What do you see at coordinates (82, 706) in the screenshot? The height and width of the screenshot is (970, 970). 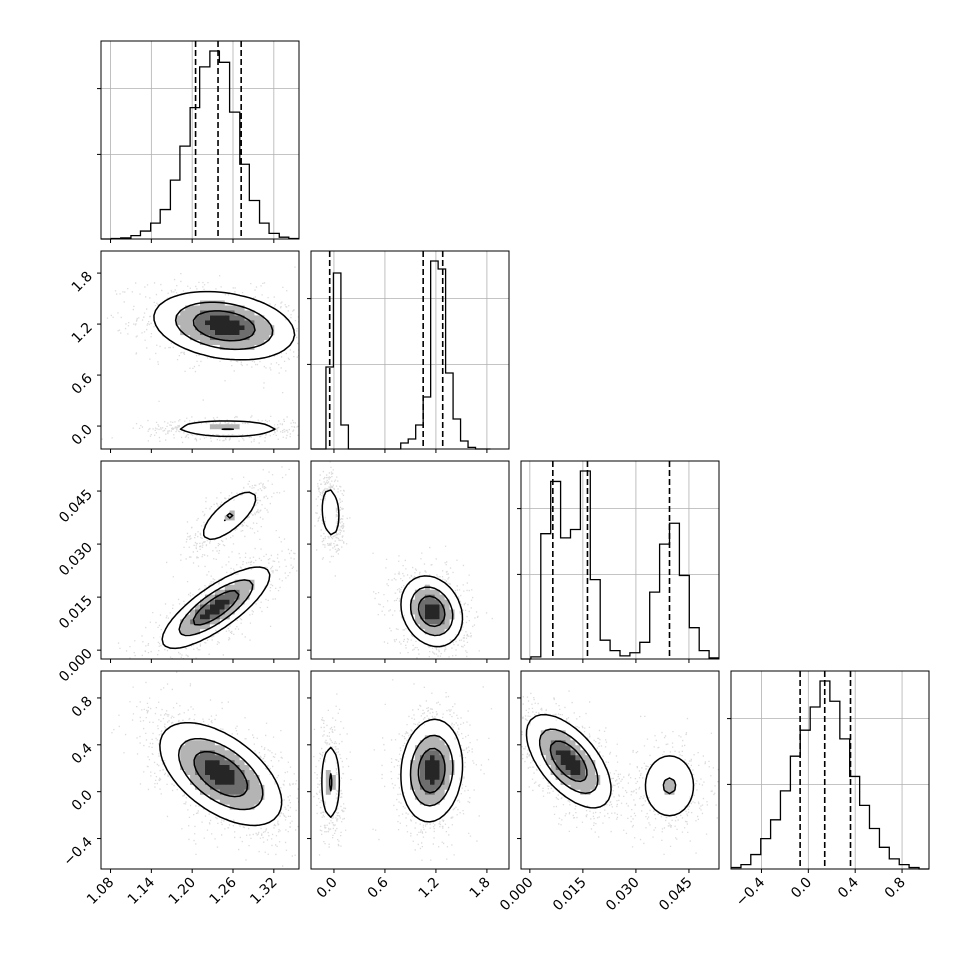 I see `y-tick-label: 0.8` at bounding box center [82, 706].